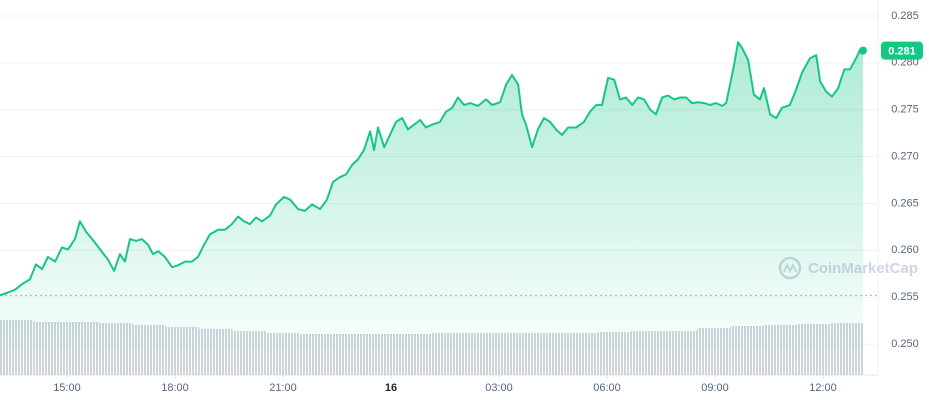  I want to click on x-tick-label: 15:00, so click(67, 388).